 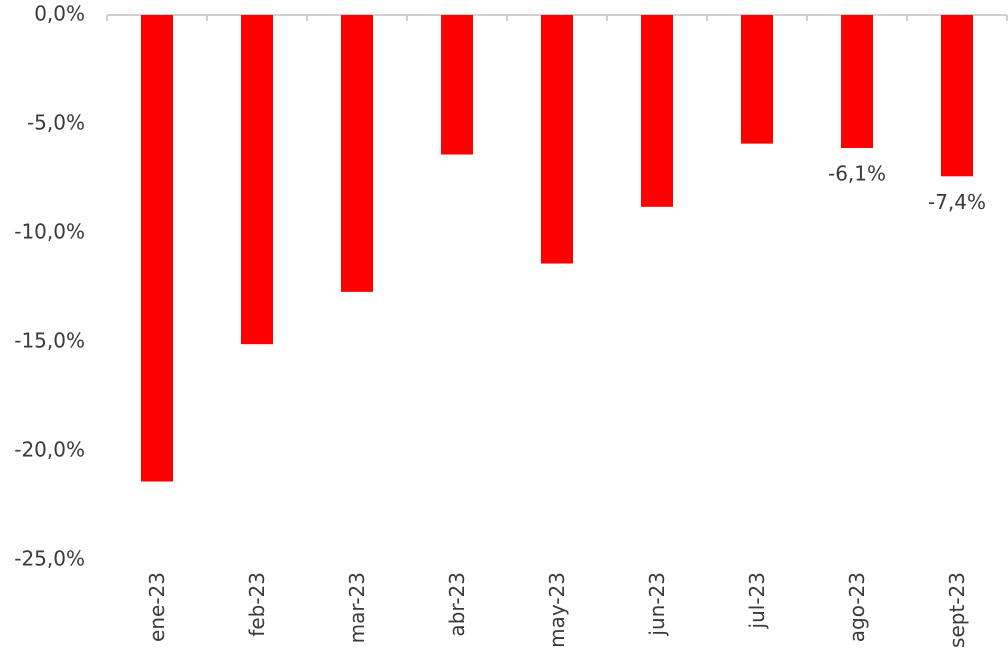 What do you see at coordinates (49, 341) in the screenshot?
I see `y-tick-label: -15,0%` at bounding box center [49, 341].